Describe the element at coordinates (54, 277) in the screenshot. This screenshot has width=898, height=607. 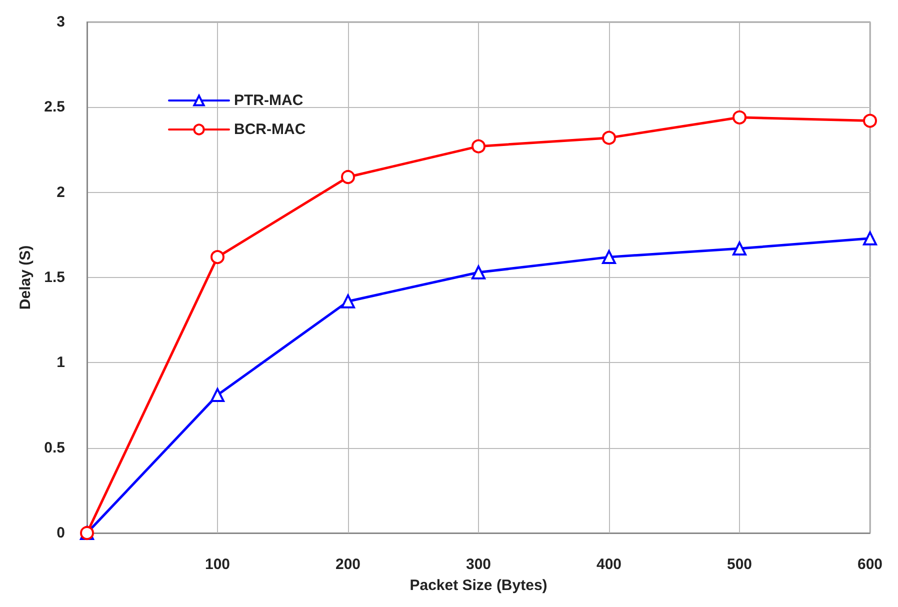
I see `y-tick-label: 1.5` at that location.